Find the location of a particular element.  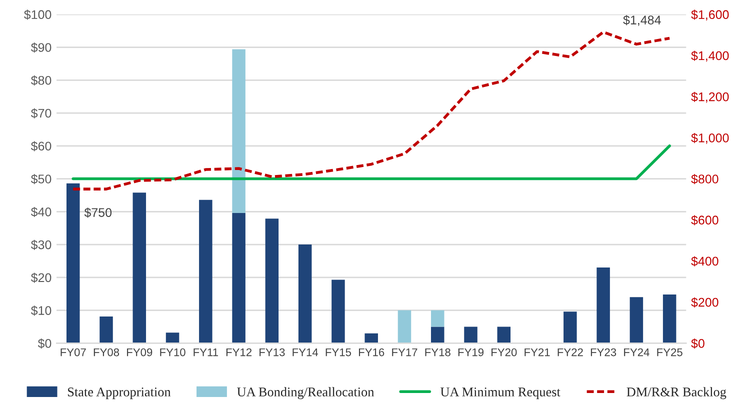

y-tick-label: $0 is located at coordinates (45, 343).